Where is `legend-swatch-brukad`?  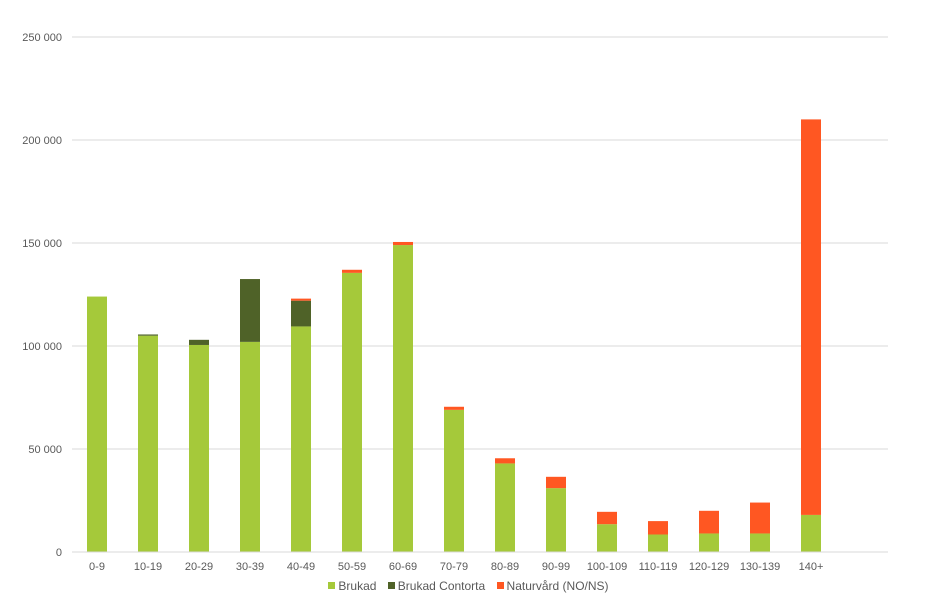 legend-swatch-brukad is located at coordinates (332, 585).